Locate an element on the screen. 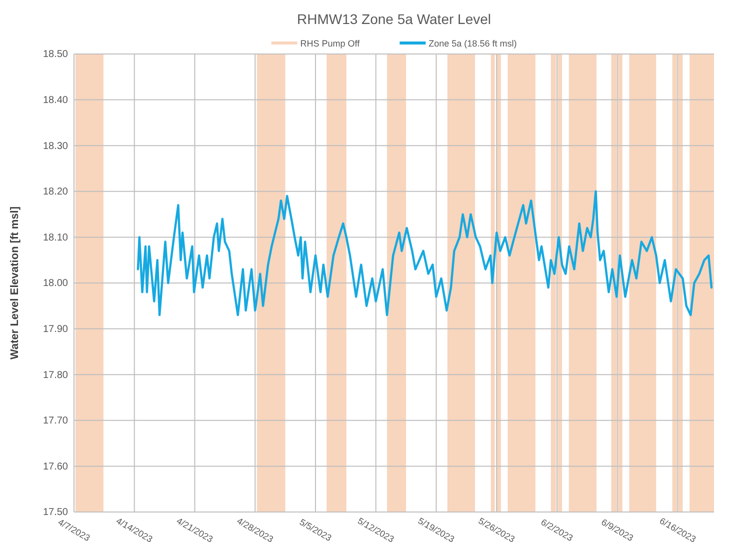 This screenshot has width=752, height=551. legend-label: RHS Pump Off is located at coordinates (330, 43).